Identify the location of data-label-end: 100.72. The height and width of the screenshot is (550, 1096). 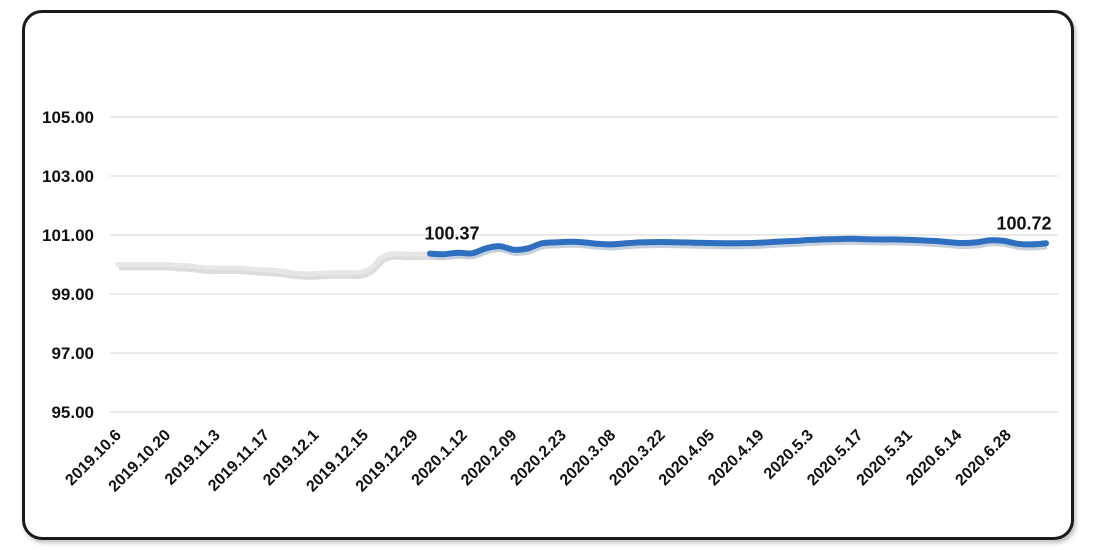
(1023, 223).